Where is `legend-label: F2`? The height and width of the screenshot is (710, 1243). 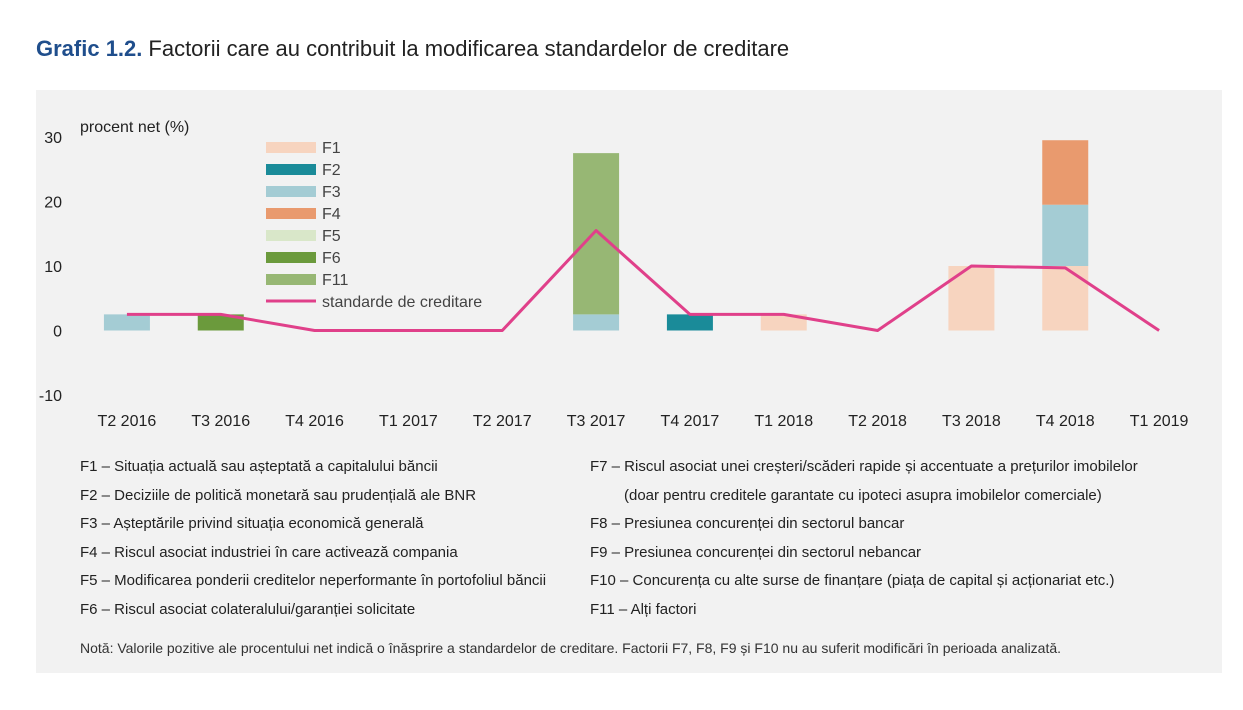
legend-label: F2 is located at coordinates (331, 170).